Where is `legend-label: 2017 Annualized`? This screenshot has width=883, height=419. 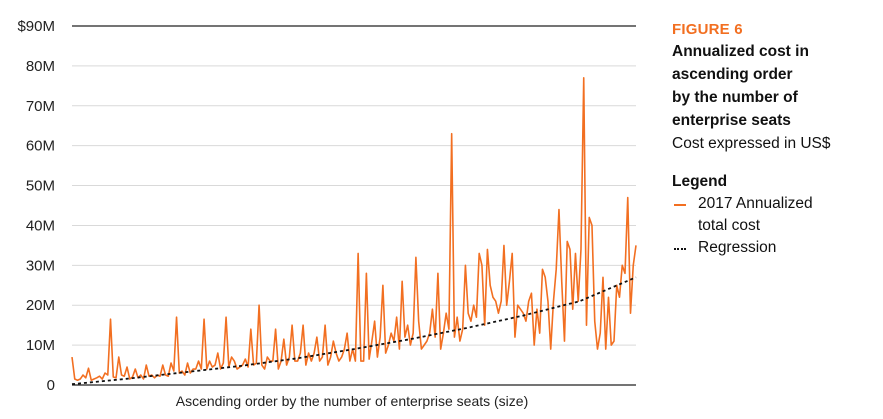 legend-label: 2017 Annualized is located at coordinates (755, 203).